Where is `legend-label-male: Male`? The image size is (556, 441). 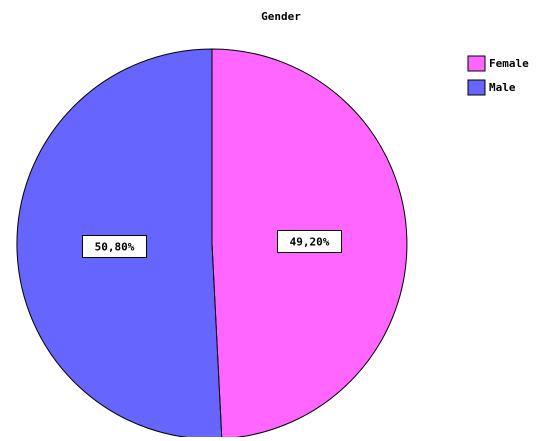
legend-label-male: Male is located at coordinates (502, 87).